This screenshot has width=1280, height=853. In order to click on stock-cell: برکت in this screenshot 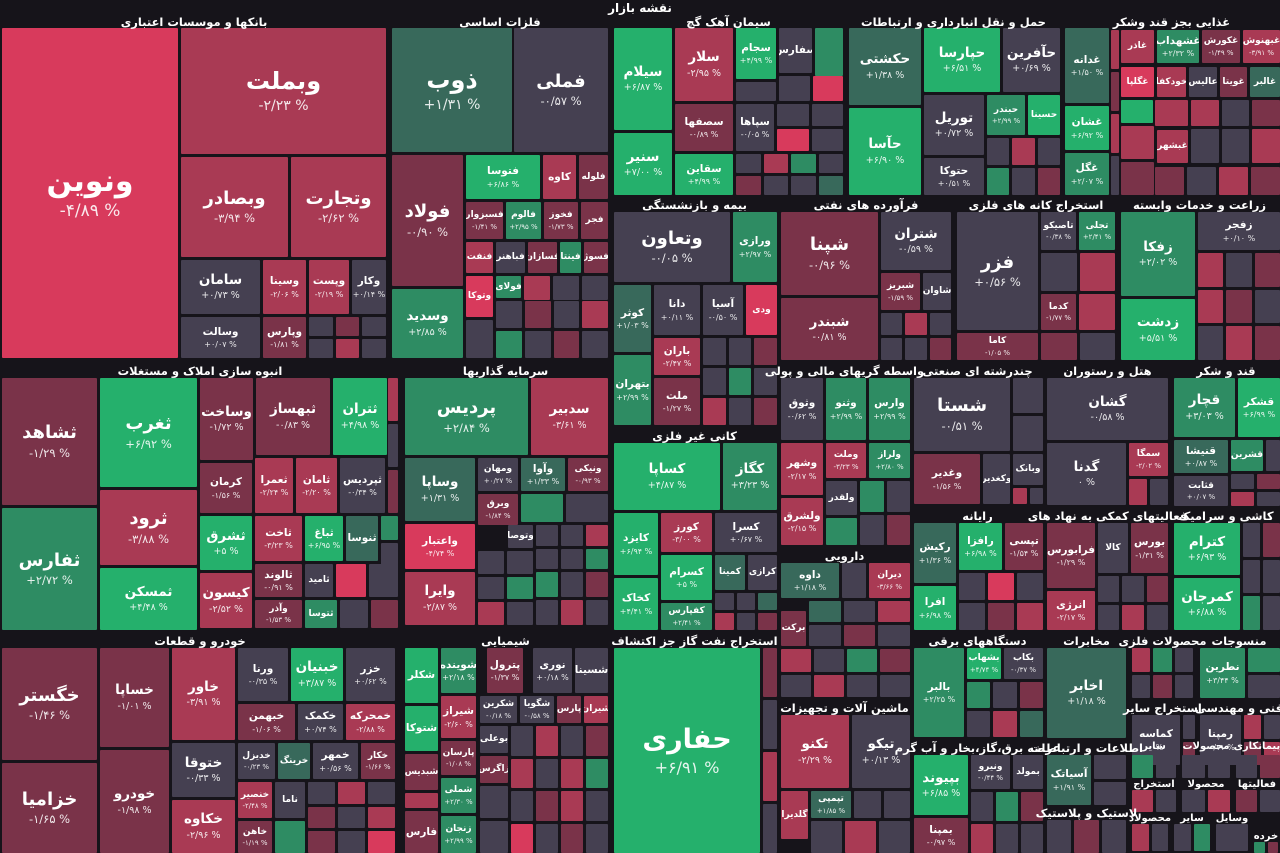, I will do `click(793, 628)`.